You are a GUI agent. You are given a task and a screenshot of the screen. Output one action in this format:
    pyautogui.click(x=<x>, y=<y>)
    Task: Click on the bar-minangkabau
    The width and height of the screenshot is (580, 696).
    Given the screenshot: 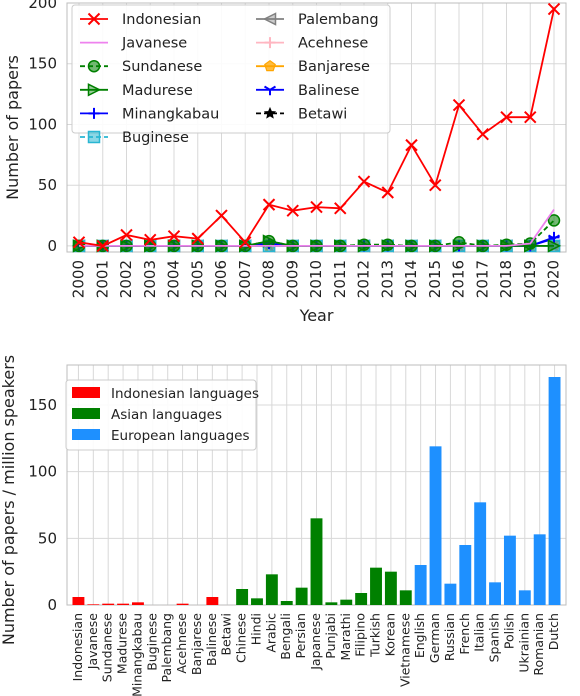 What is the action you would take?
    pyautogui.click(x=138, y=603)
    